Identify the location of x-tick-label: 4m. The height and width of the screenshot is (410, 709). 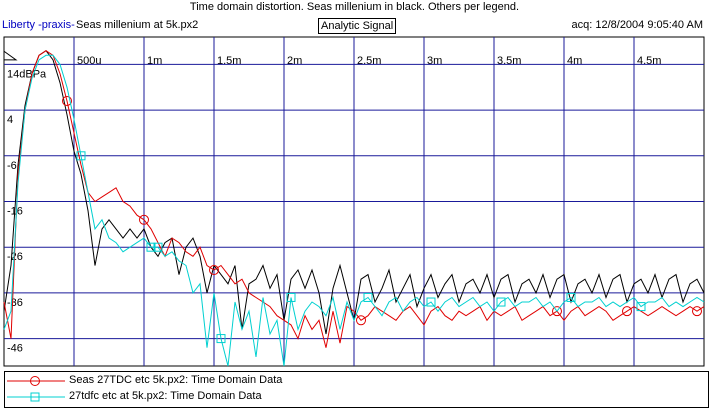
(574, 61).